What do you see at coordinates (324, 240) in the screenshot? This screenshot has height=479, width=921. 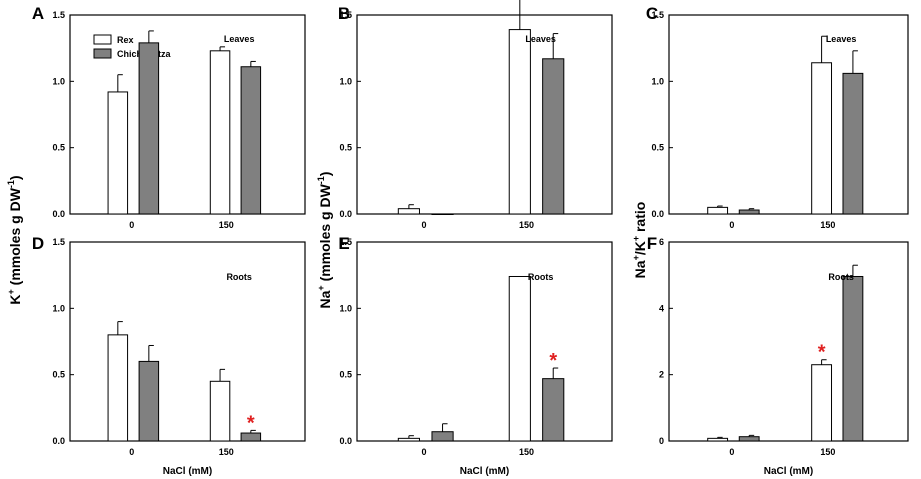 I see `ylabel-na: Na+ (mmoles g DW-1)` at bounding box center [324, 240].